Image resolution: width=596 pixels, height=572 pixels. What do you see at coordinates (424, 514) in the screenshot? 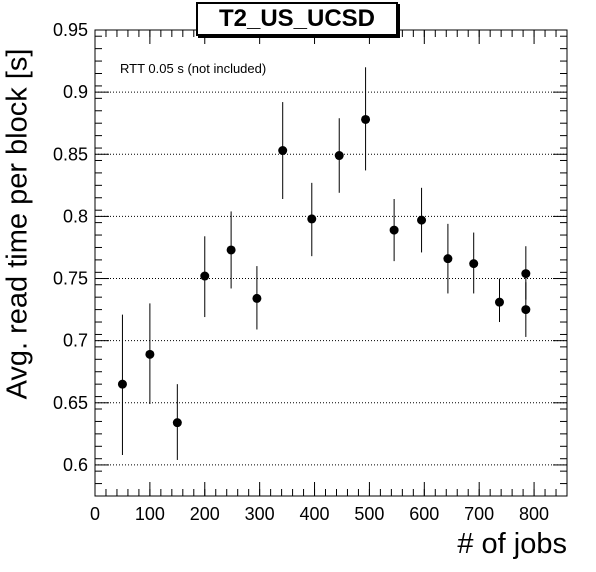
I see `x-tick-label: 600` at bounding box center [424, 514].